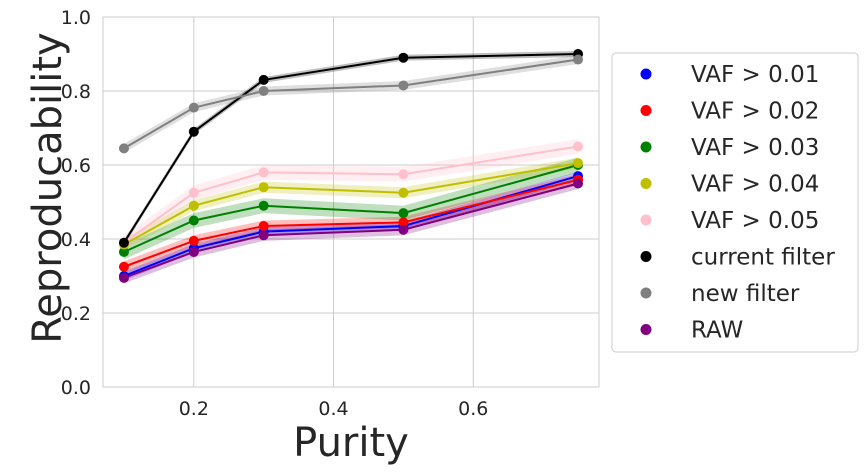 The image size is (868, 474). I want to click on legend-label: VAF > 0.05, so click(755, 221).